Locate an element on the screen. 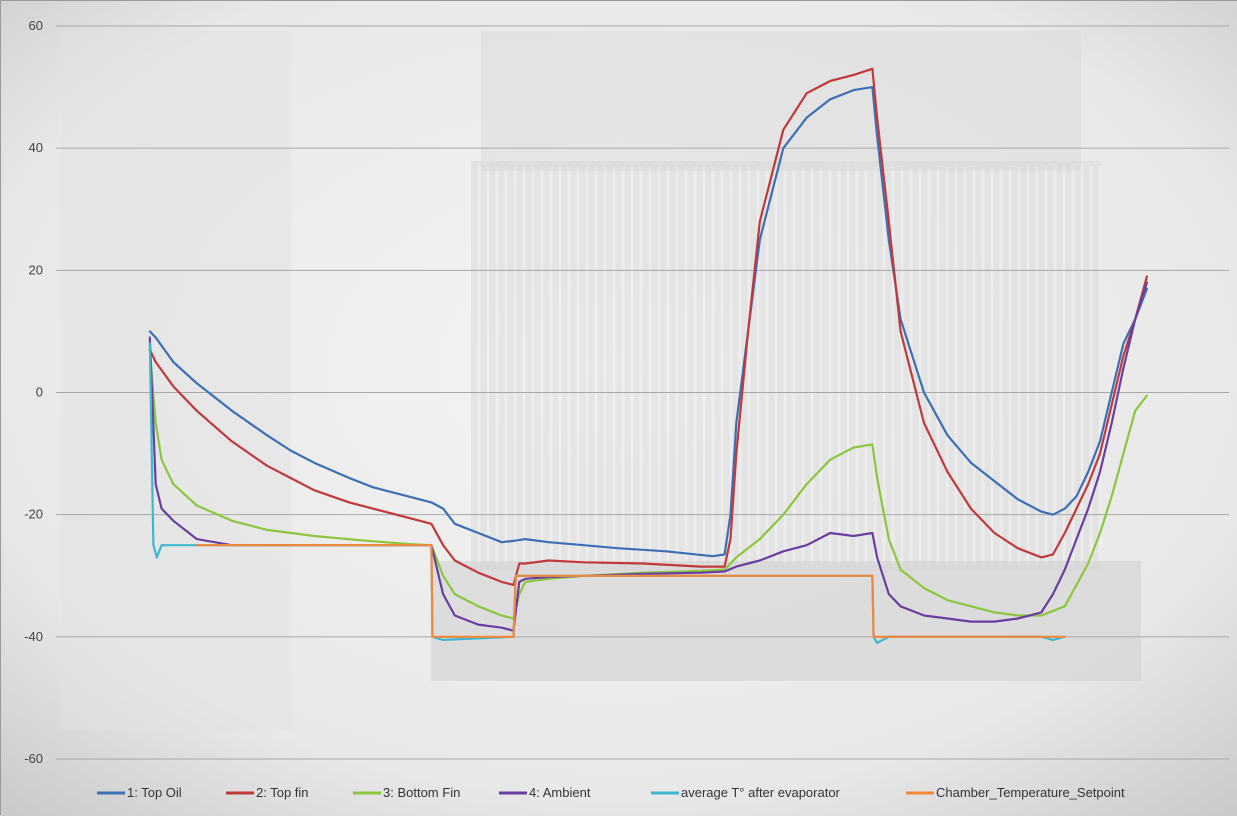 The height and width of the screenshot is (816, 1237). legend-label: 4: Ambient is located at coordinates (560, 792).